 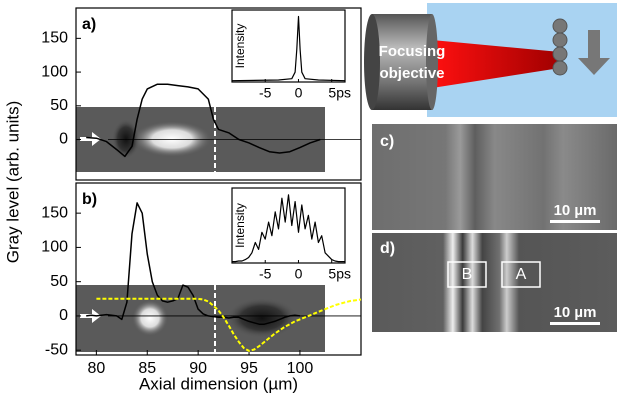 What do you see at coordinates (521, 274) in the screenshot?
I see `region-label: A` at bounding box center [521, 274].